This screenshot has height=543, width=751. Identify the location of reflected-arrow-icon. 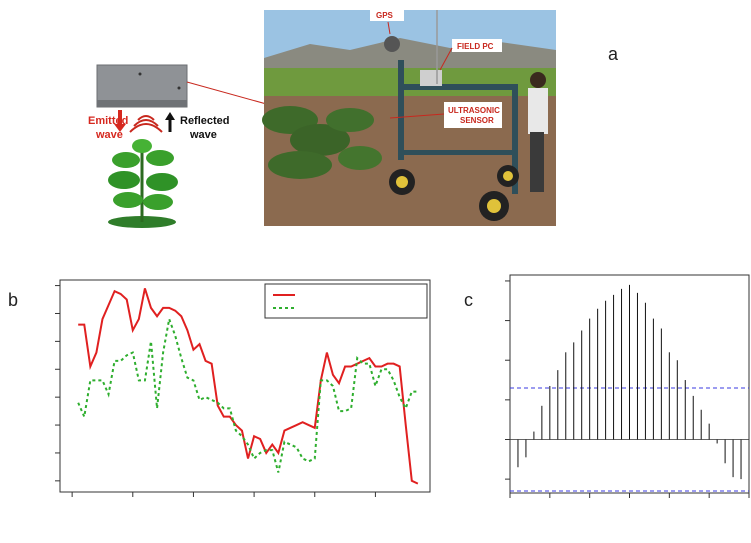
(170, 122).